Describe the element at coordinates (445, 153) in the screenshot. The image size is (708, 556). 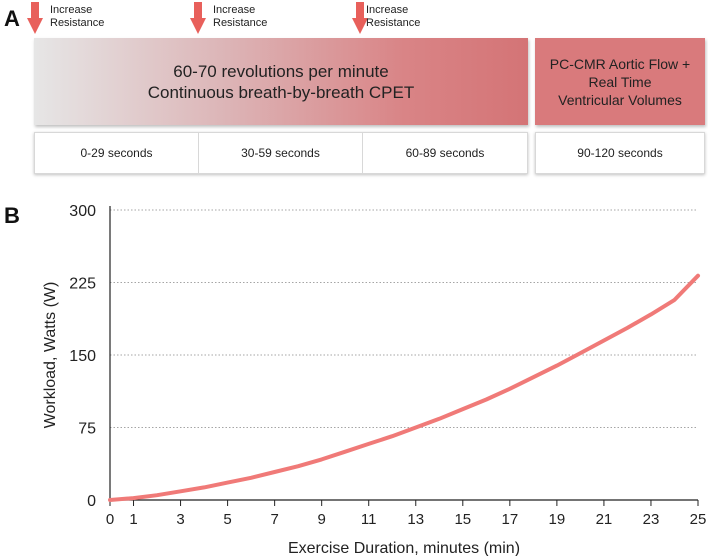
I see `time-segment: 60-89 seconds` at that location.